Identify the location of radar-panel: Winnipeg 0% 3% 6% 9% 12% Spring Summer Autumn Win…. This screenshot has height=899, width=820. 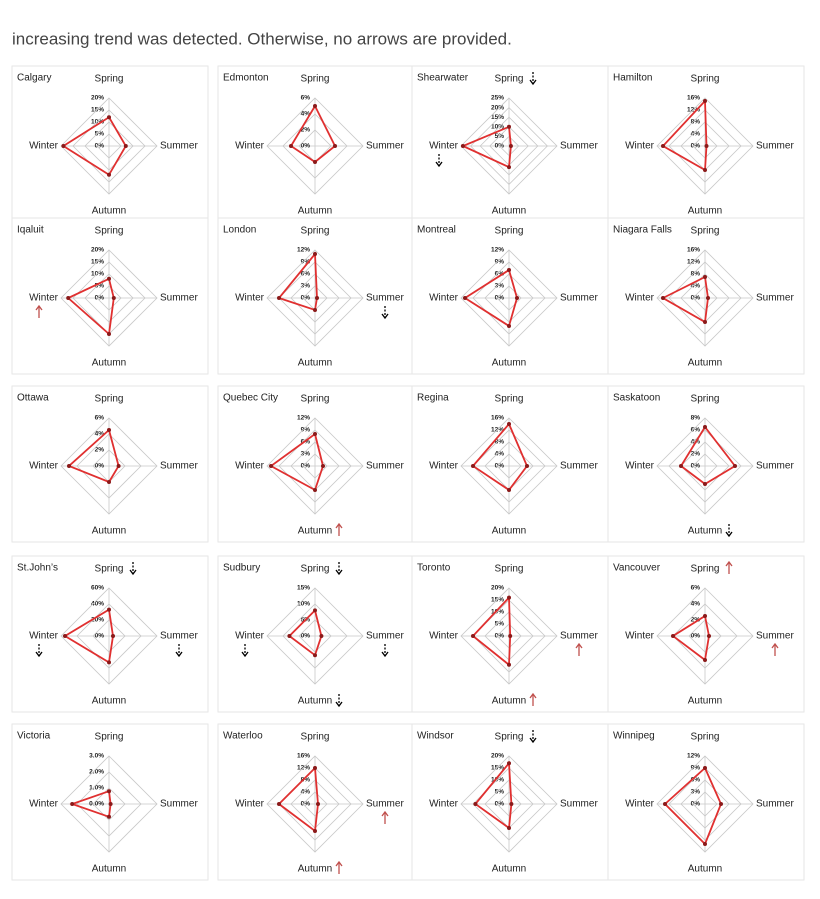
(706, 802).